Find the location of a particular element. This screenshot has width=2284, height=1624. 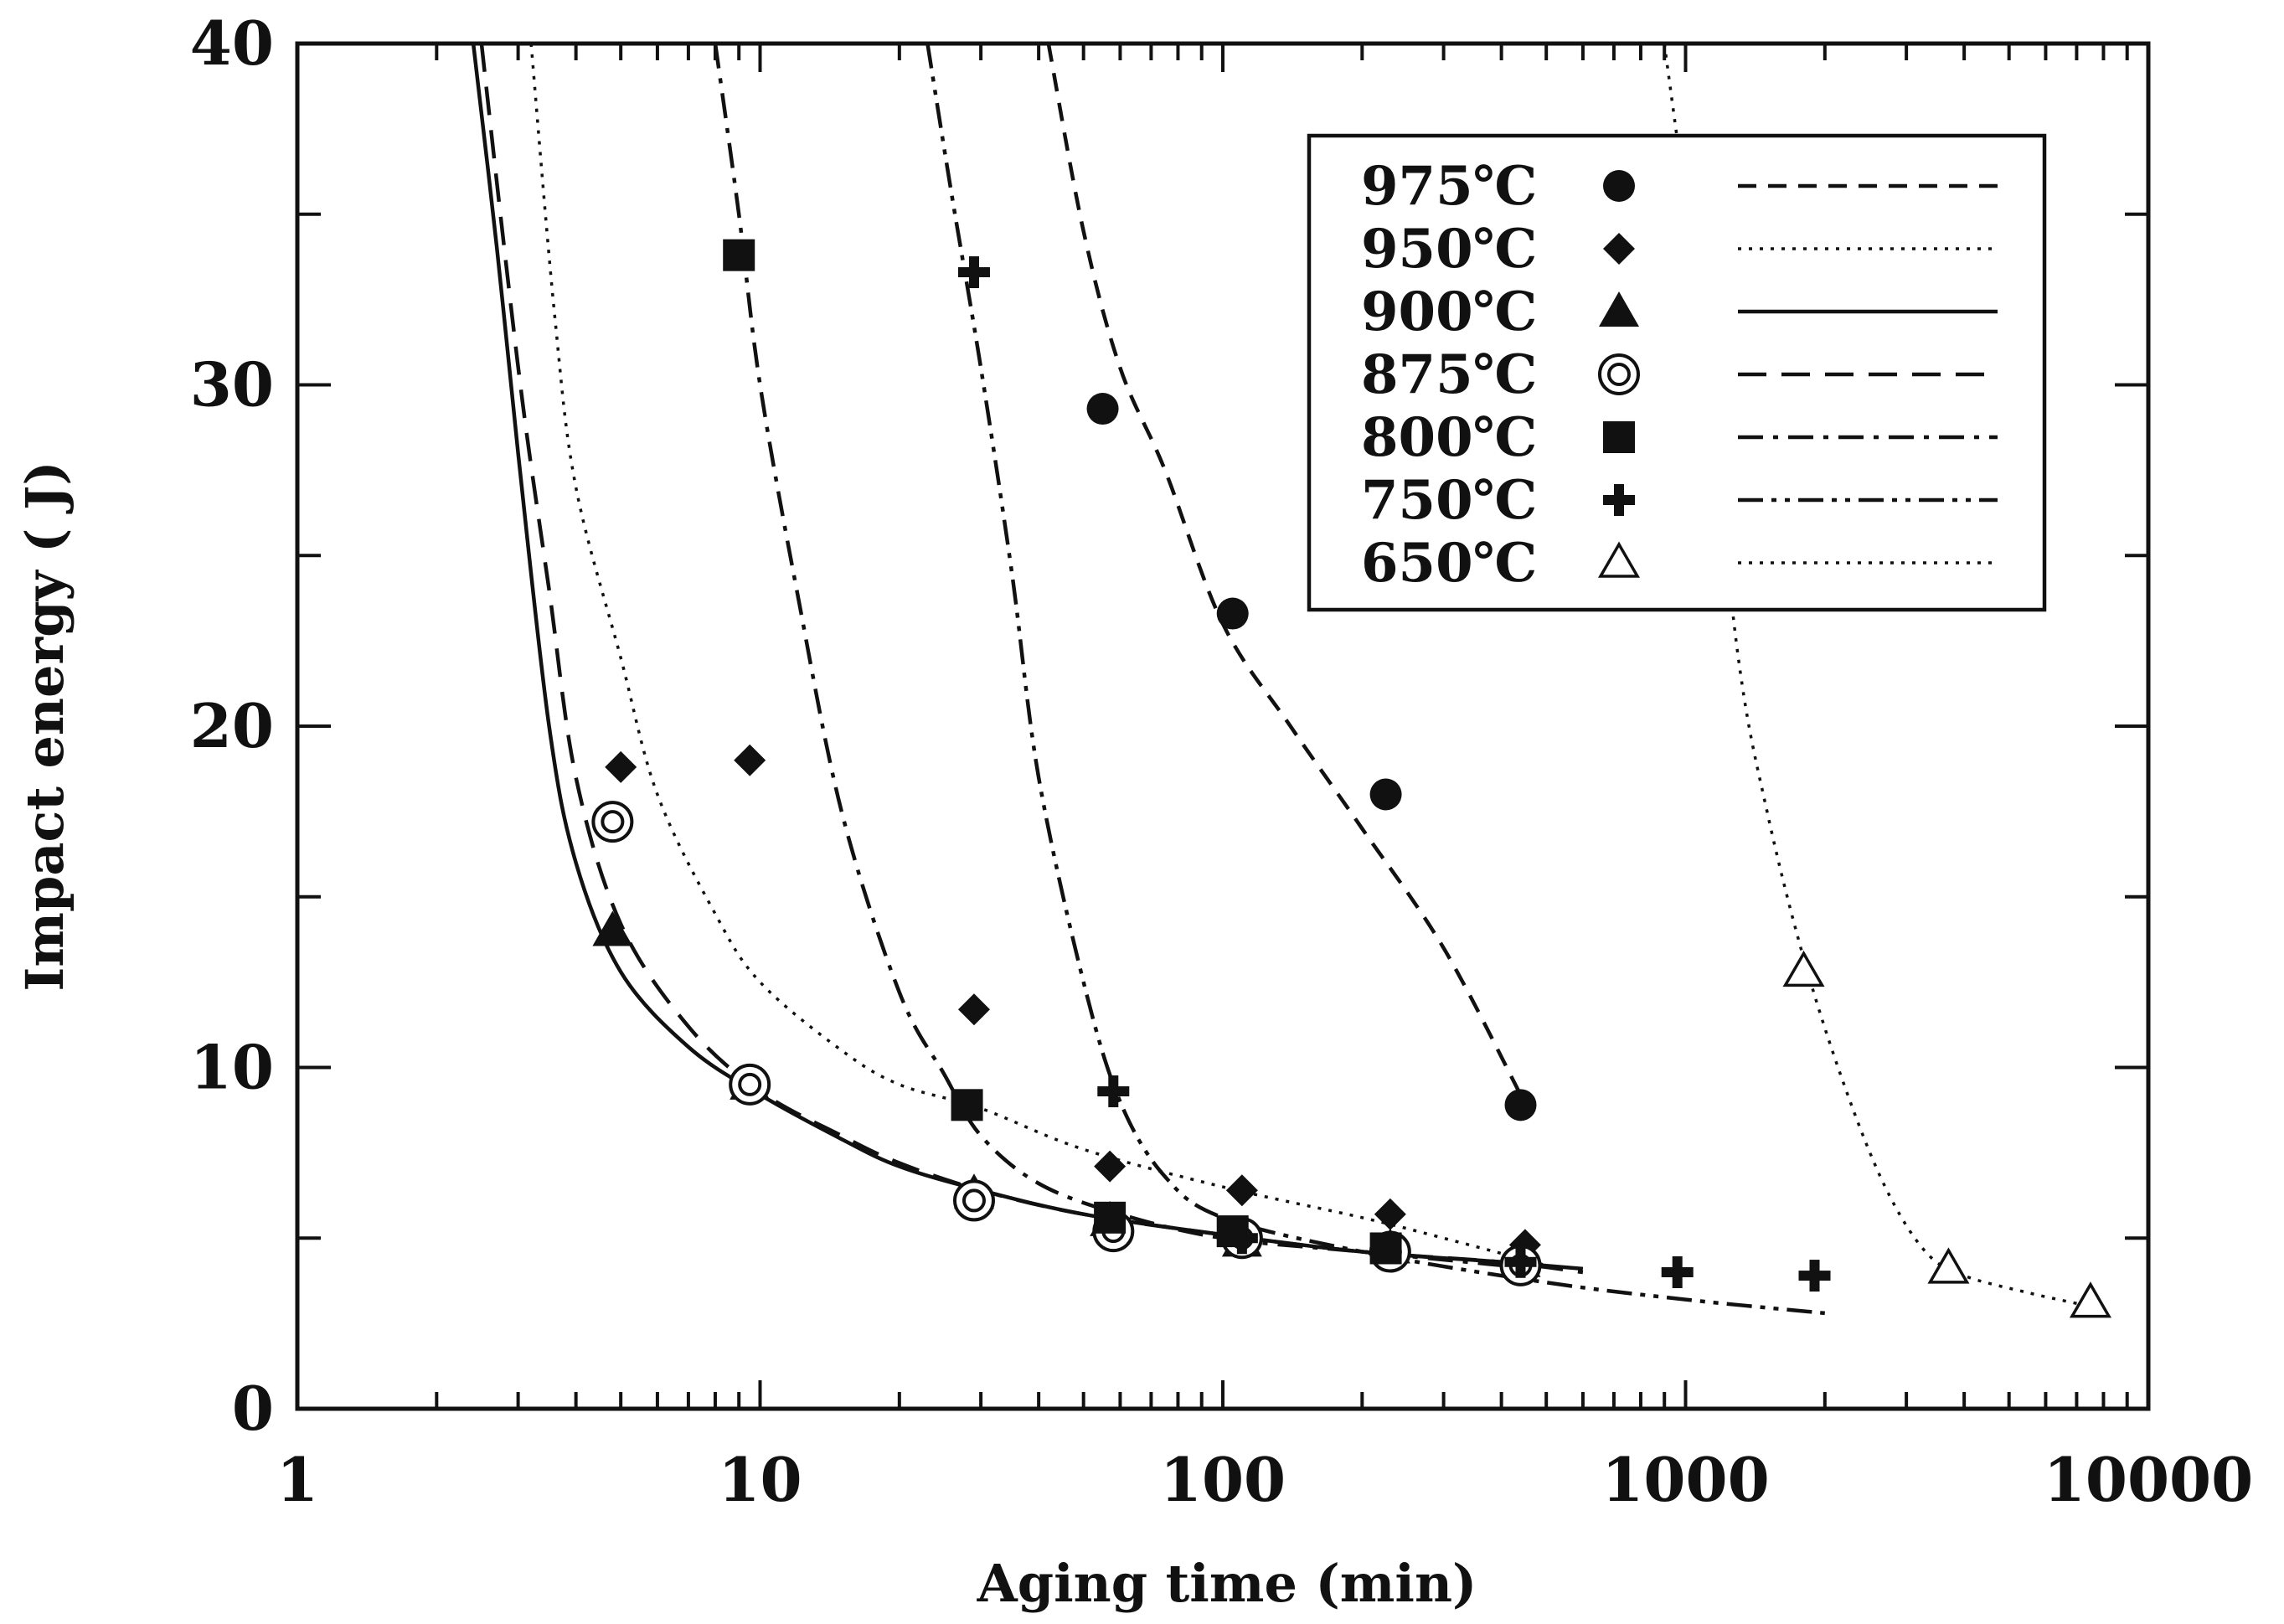

y-tick-label: 30 is located at coordinates (232, 384).